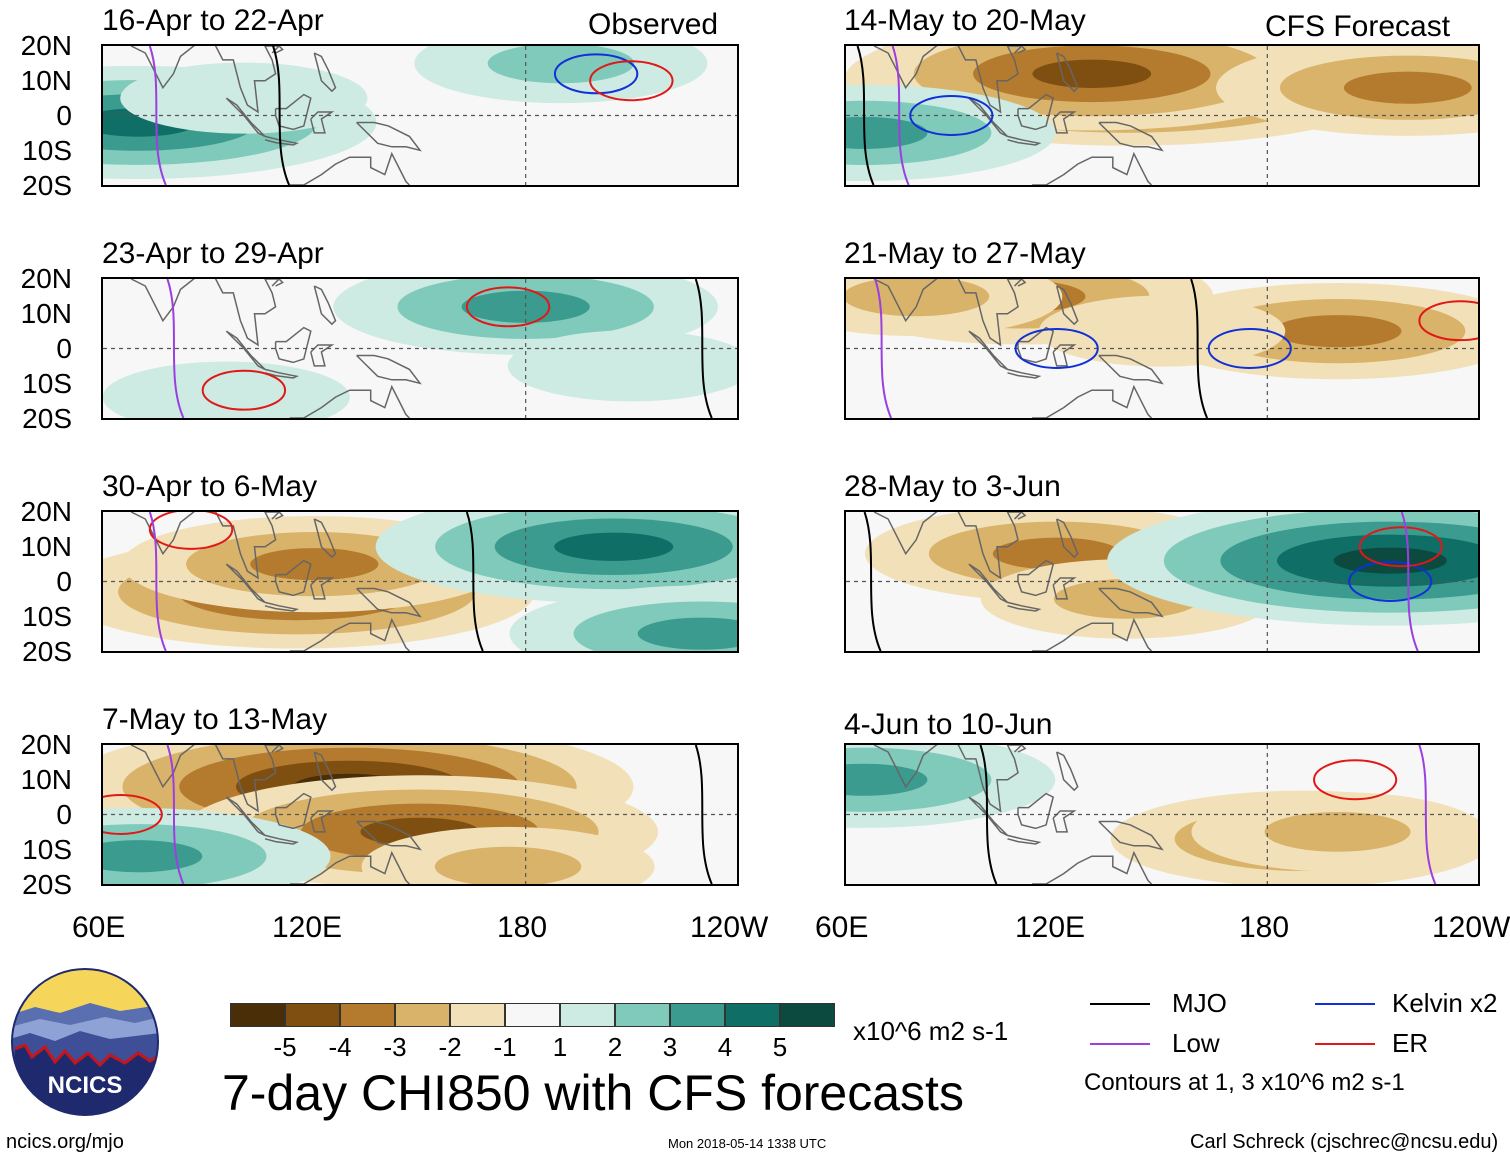 Image resolution: width=1510 pixels, height=1158 pixels. I want to click on x-tick-label: 120W, so click(729, 927).